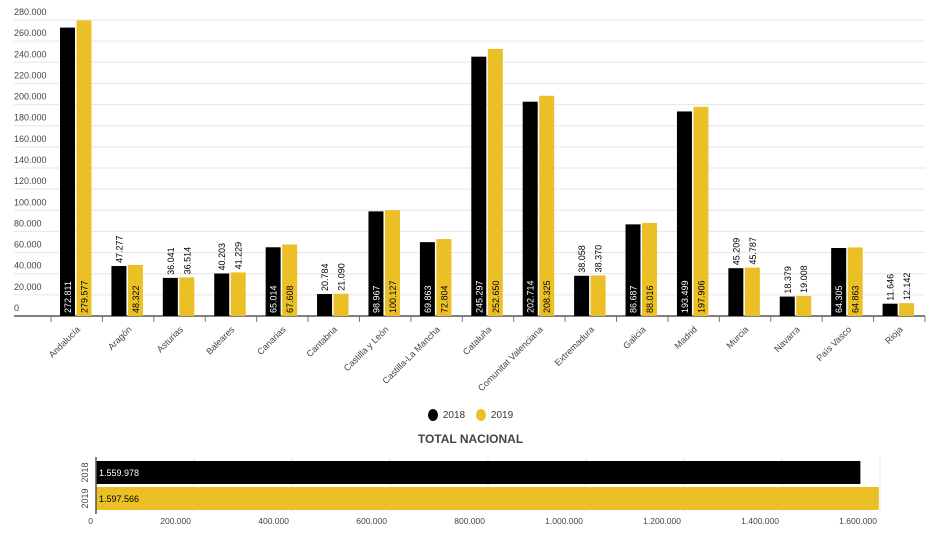 The height and width of the screenshot is (540, 941). Describe the element at coordinates (120, 338) in the screenshot. I see `x-tick-label: Aragón` at that location.